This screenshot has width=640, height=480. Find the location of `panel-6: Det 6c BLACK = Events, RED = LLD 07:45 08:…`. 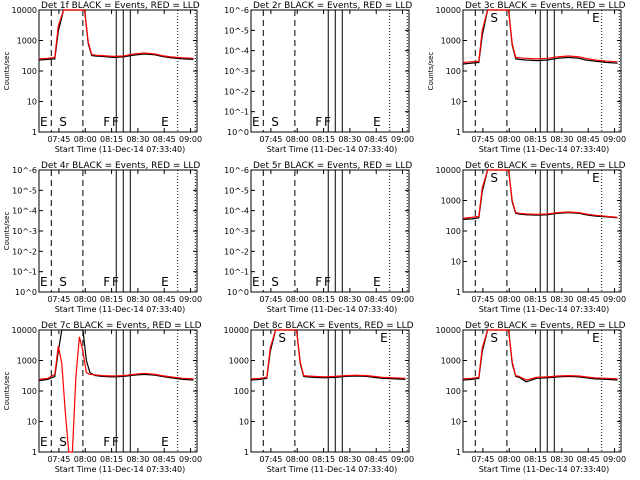

panel-6: Det 6c BLACK = Events, RED = LLD 07:45 08:… is located at coordinates (531, 237).